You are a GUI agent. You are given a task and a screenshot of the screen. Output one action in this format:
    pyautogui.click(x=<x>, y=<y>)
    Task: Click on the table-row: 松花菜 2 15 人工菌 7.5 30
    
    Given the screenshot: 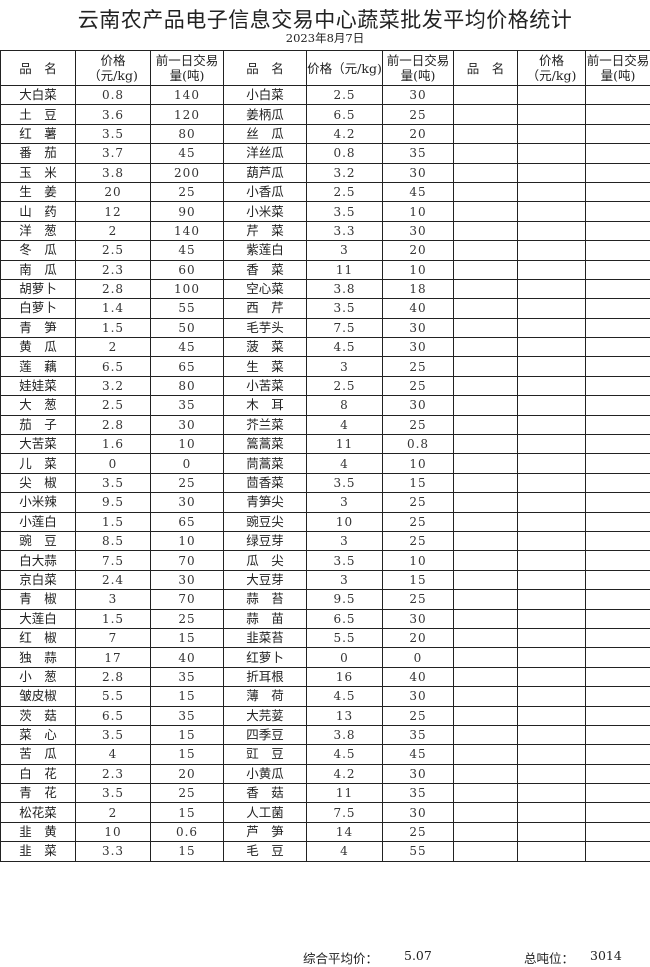 What is the action you would take?
    pyautogui.click(x=325, y=812)
    